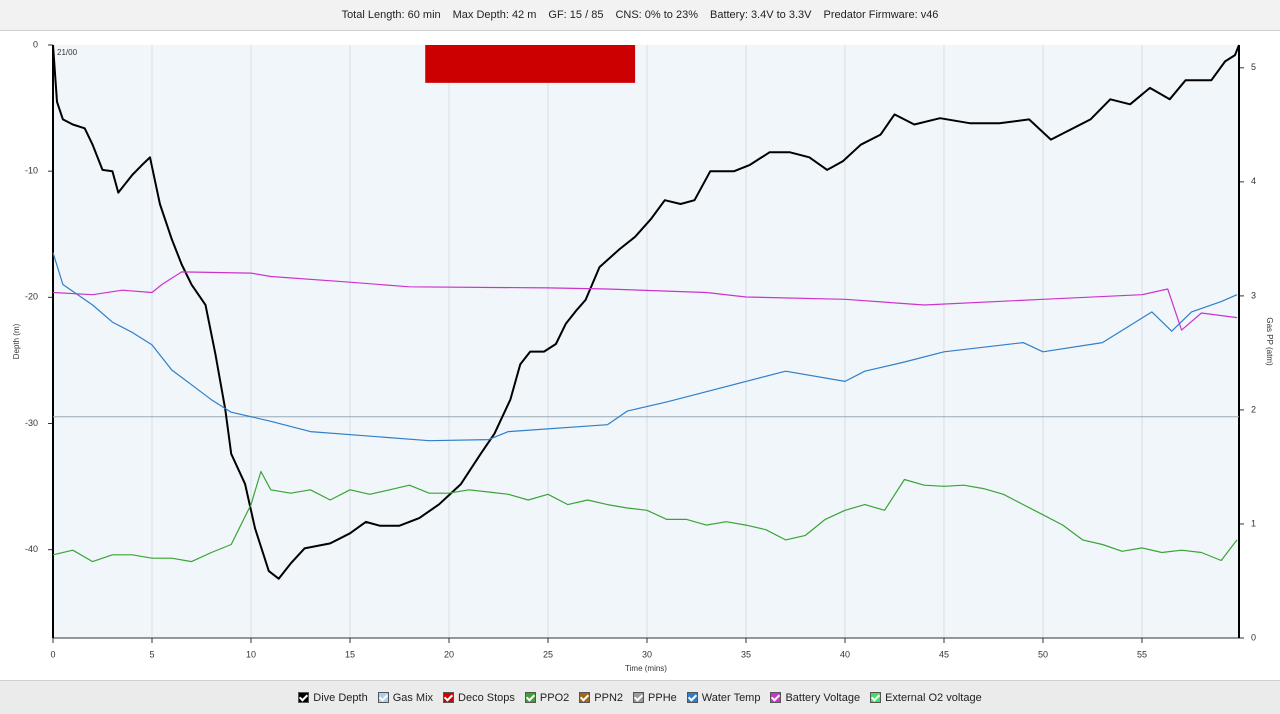 Image resolution: width=1280 pixels, height=714 pixels. I want to click on legend-item: Deco Stops, so click(479, 698).